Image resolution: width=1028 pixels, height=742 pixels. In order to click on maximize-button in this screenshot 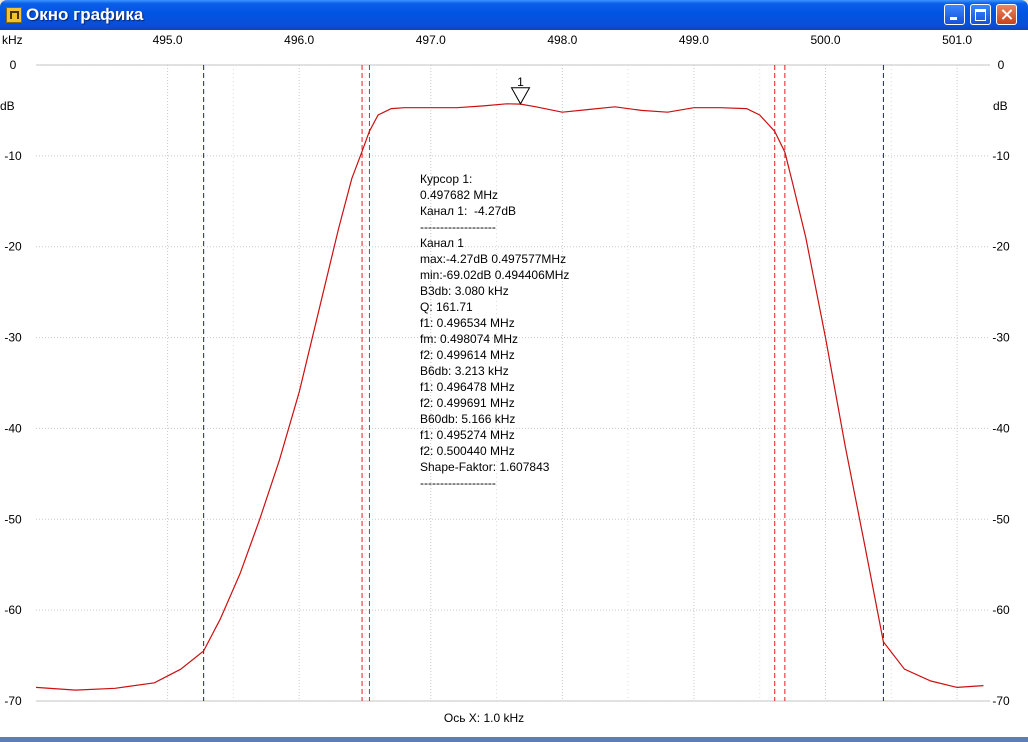, I will do `click(980, 14)`.